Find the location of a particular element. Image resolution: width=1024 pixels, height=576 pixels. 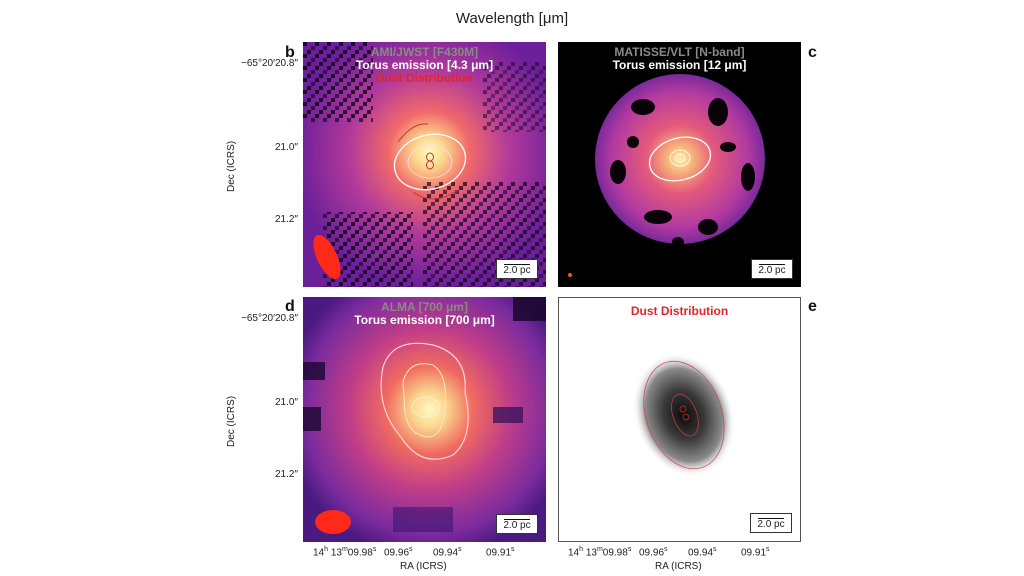

dust-model-image is located at coordinates (679, 419).